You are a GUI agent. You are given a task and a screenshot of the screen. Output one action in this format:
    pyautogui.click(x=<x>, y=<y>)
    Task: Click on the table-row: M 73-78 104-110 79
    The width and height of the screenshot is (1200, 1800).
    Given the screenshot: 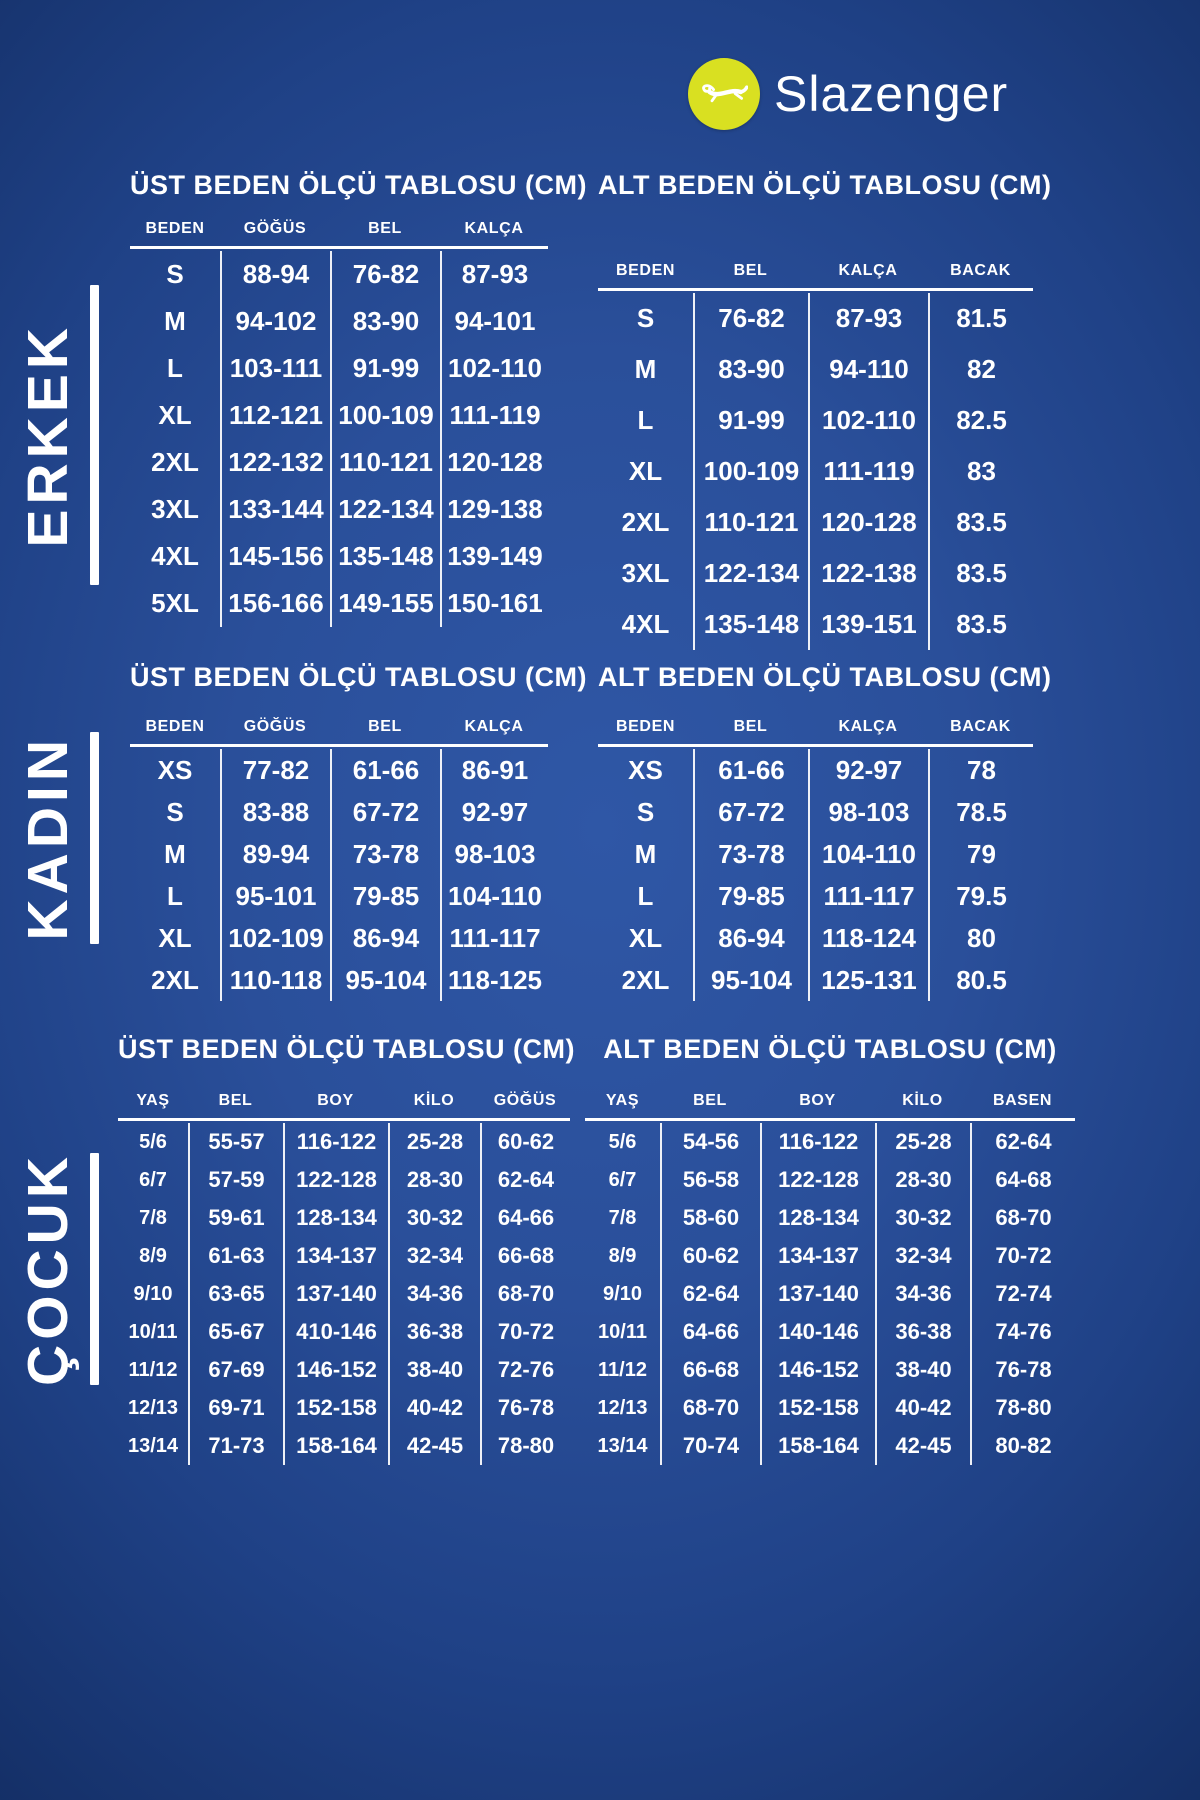 What is the action you would take?
    pyautogui.click(x=815, y=854)
    